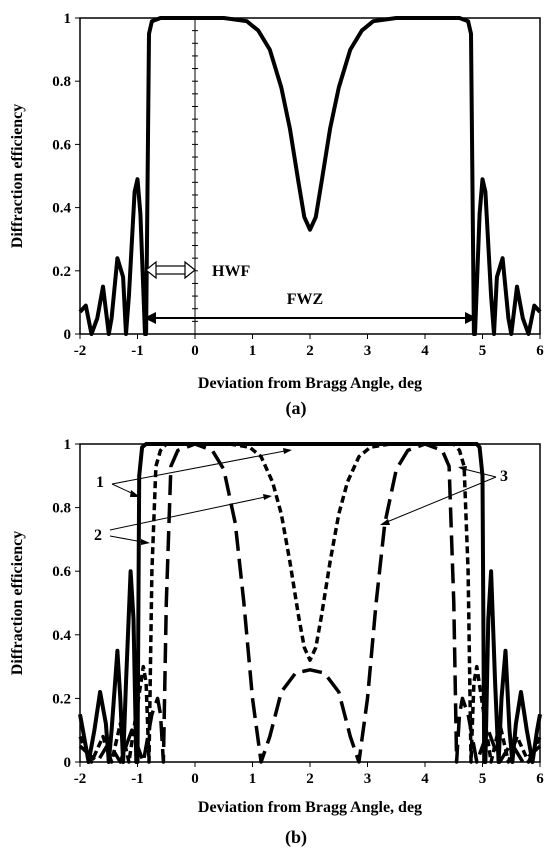 This screenshot has width=544, height=857. I want to click on label-2-annotation: 2, so click(183, 519).